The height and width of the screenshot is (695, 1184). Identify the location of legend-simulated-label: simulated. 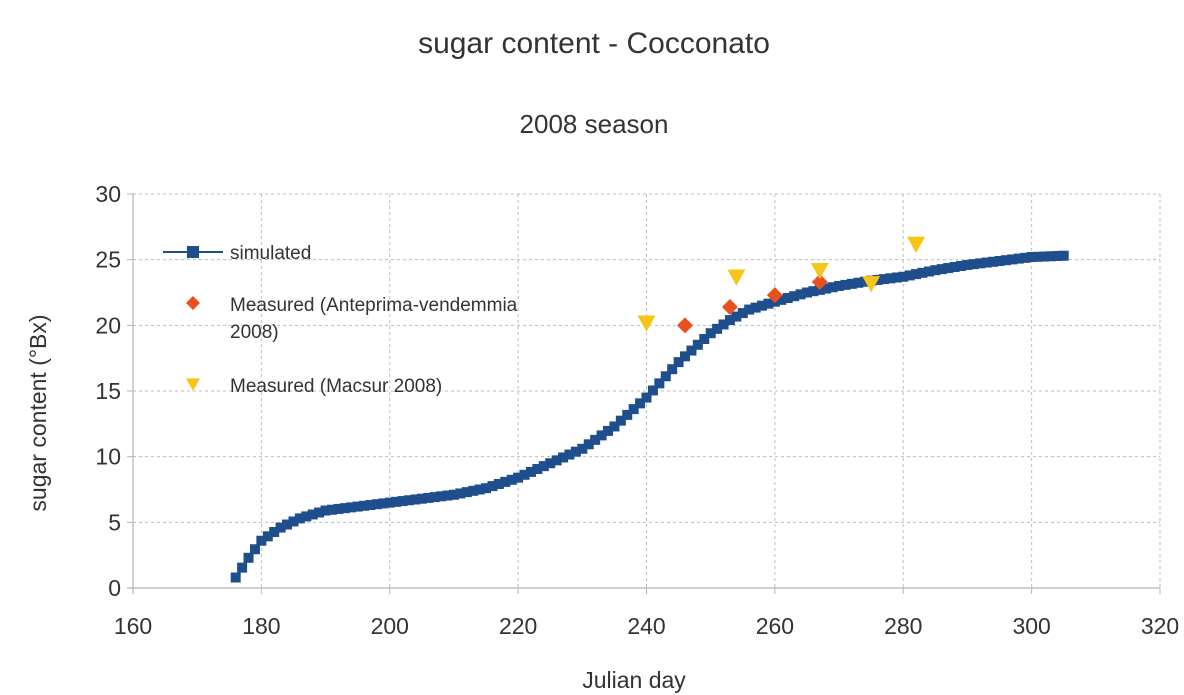
(270, 253).